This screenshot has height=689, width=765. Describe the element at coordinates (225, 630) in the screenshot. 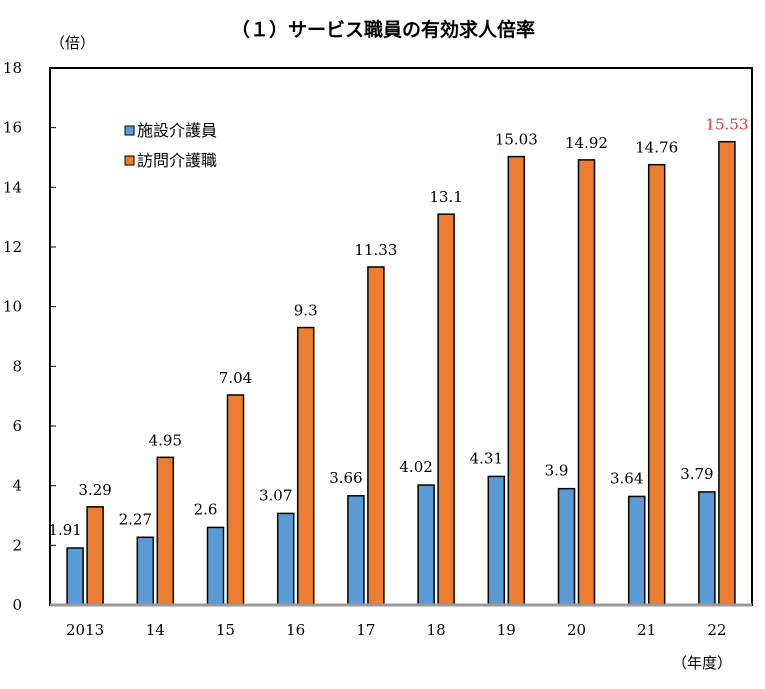

I see `x-tick-label: 15` at that location.